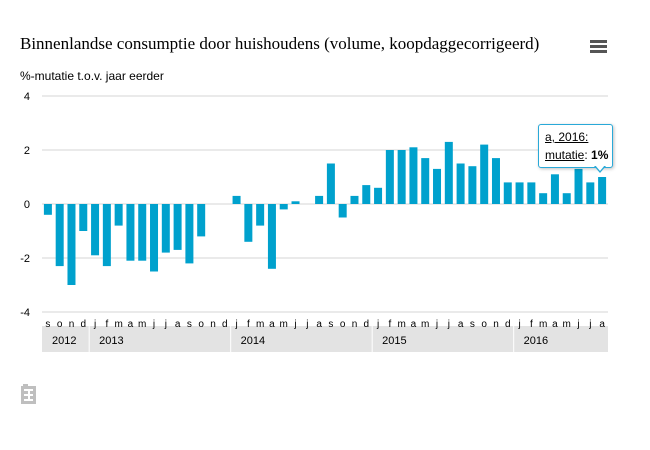 The height and width of the screenshot is (450, 650). Describe the element at coordinates (28, 394) in the screenshot. I see `cbs-logo-icon` at that location.